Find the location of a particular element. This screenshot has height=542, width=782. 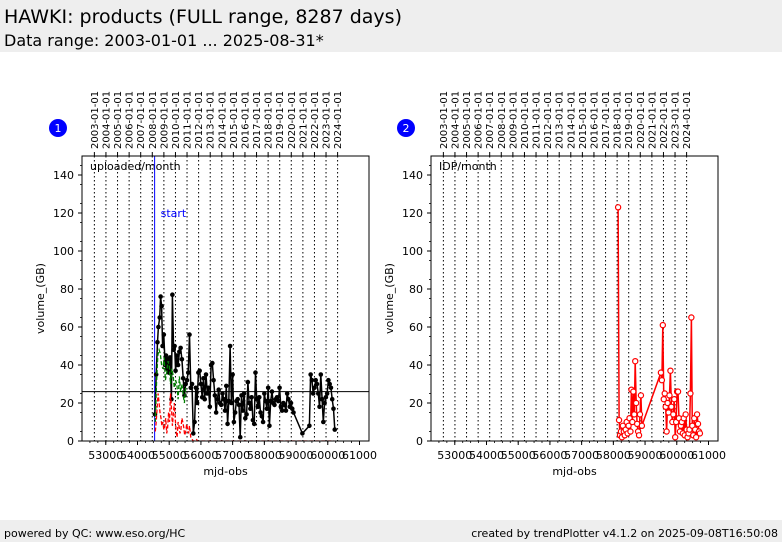

top-tick-label: 2008-01-01 is located at coordinates (153, 120).